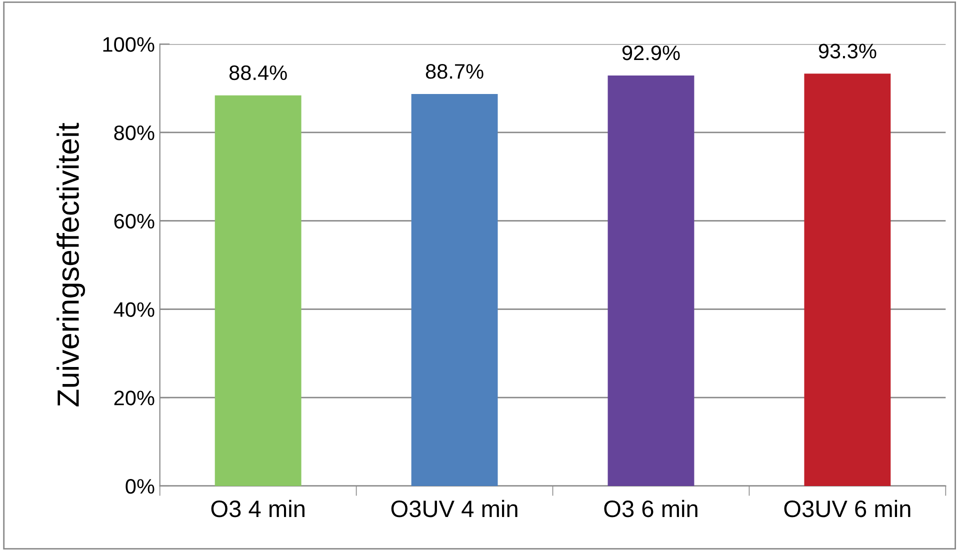  I want to click on y-axis-title: Zuiveringseffectiviteit, so click(71, 264).